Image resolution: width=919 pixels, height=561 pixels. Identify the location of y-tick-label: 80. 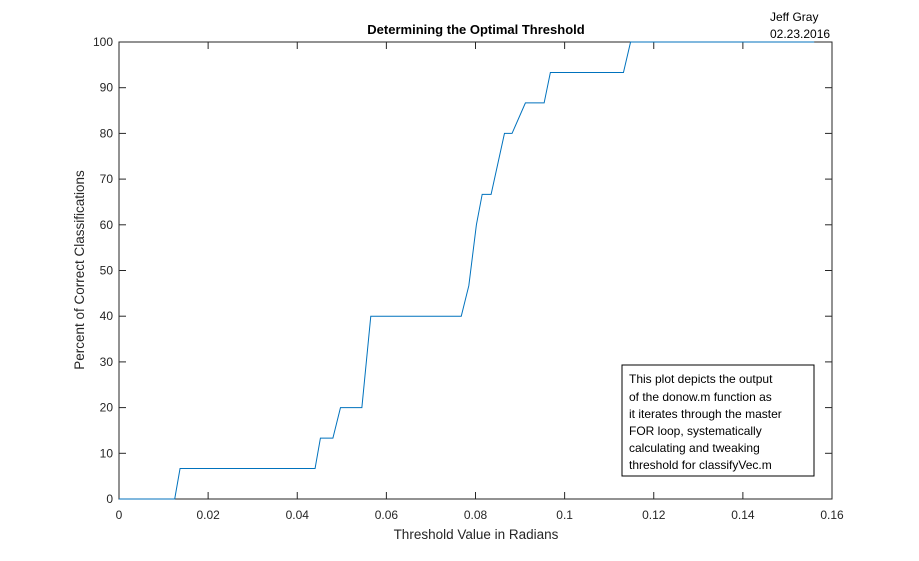
(107, 133).